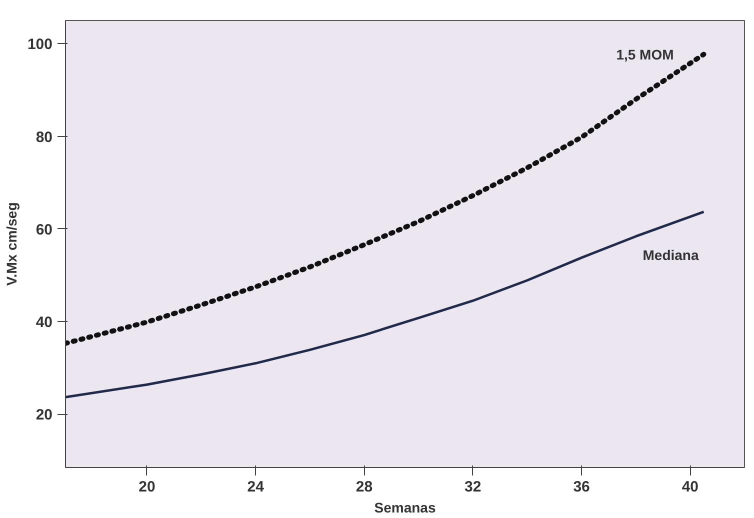 The height and width of the screenshot is (518, 754). I want to click on y-tick-label: 100, so click(40, 45).